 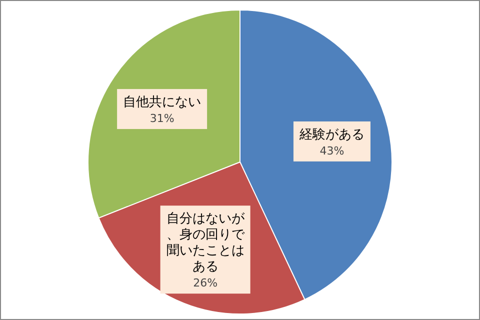 I want to click on data-label: 43%, so click(x=332, y=151).